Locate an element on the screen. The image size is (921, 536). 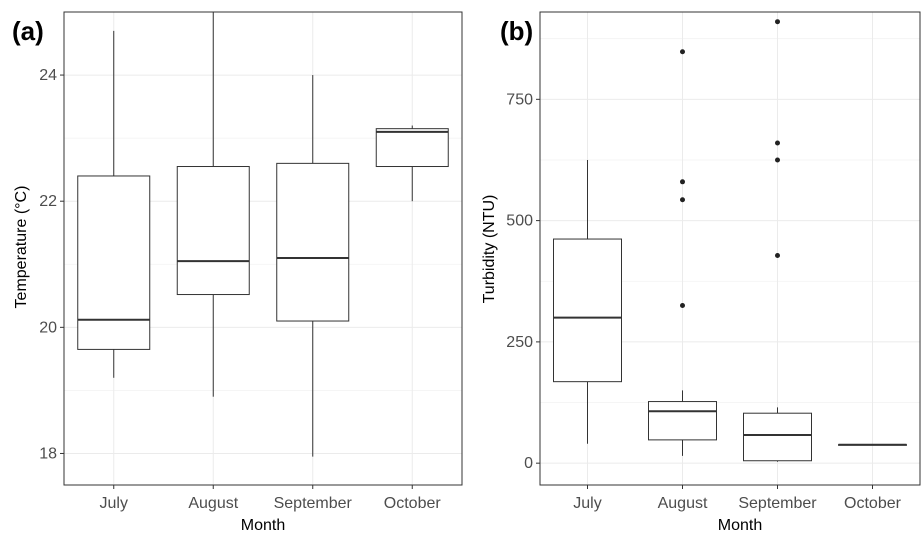
panel-a-box-september is located at coordinates (313, 266).